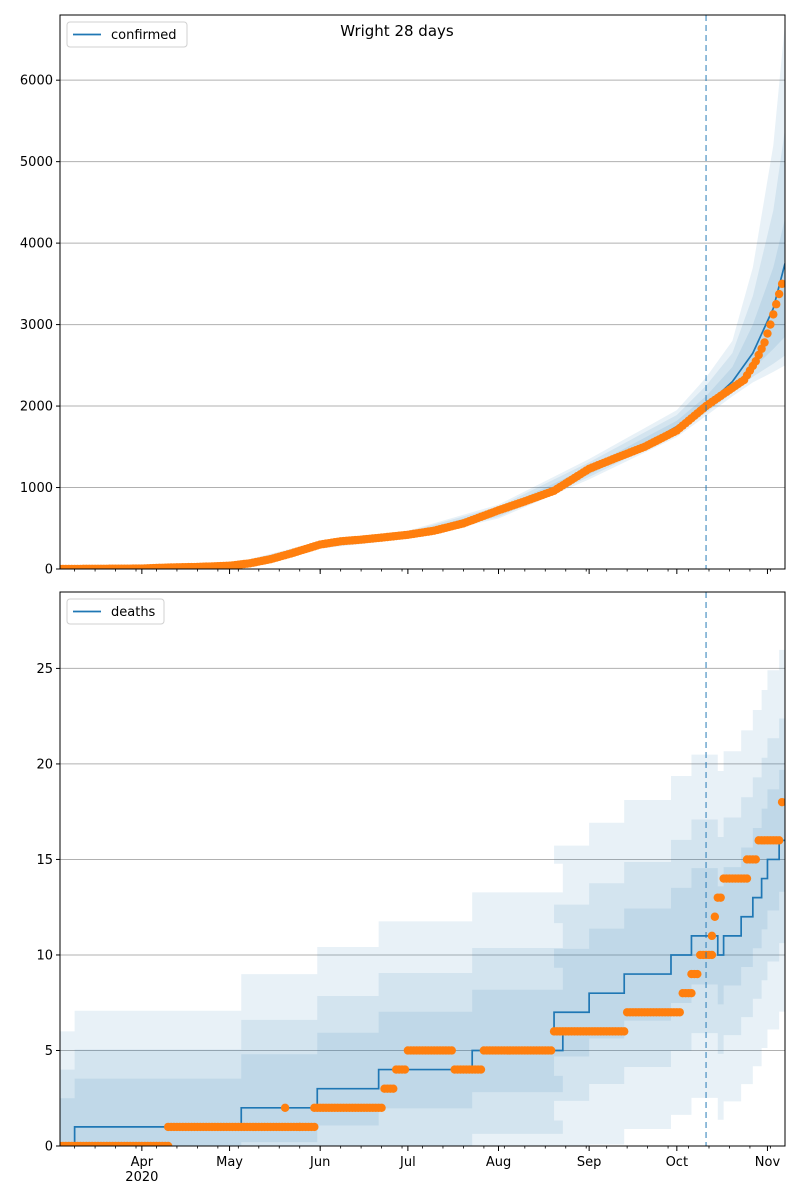 This screenshot has width=800, height=1200. What do you see at coordinates (498, 1162) in the screenshot?
I see `deaths-x-tick-label: Aug` at bounding box center [498, 1162].